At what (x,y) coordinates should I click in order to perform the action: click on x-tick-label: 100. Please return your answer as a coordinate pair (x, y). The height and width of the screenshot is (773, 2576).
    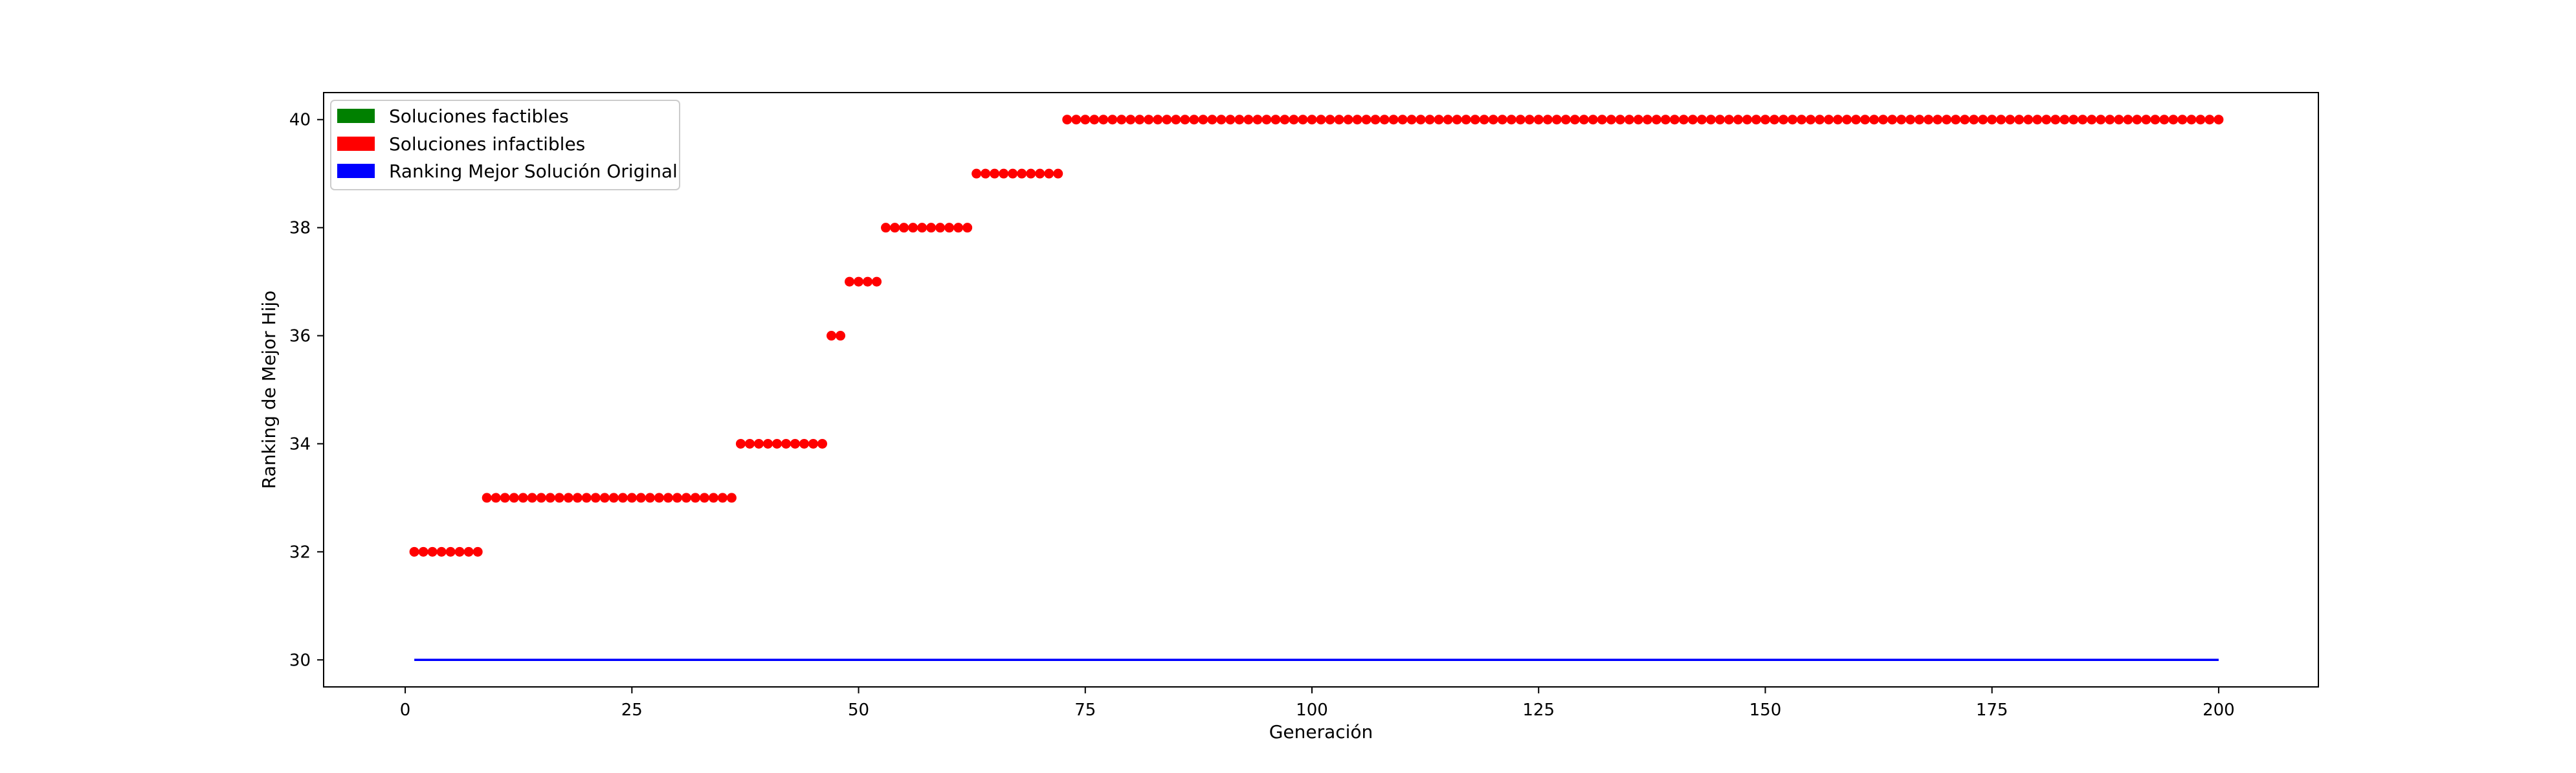
    Looking at the image, I should click on (1312, 710).